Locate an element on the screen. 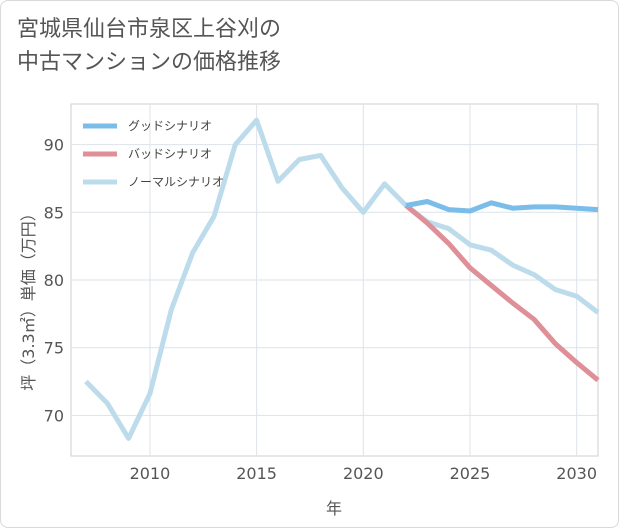  x-tick-label: 2030 is located at coordinates (576, 473).